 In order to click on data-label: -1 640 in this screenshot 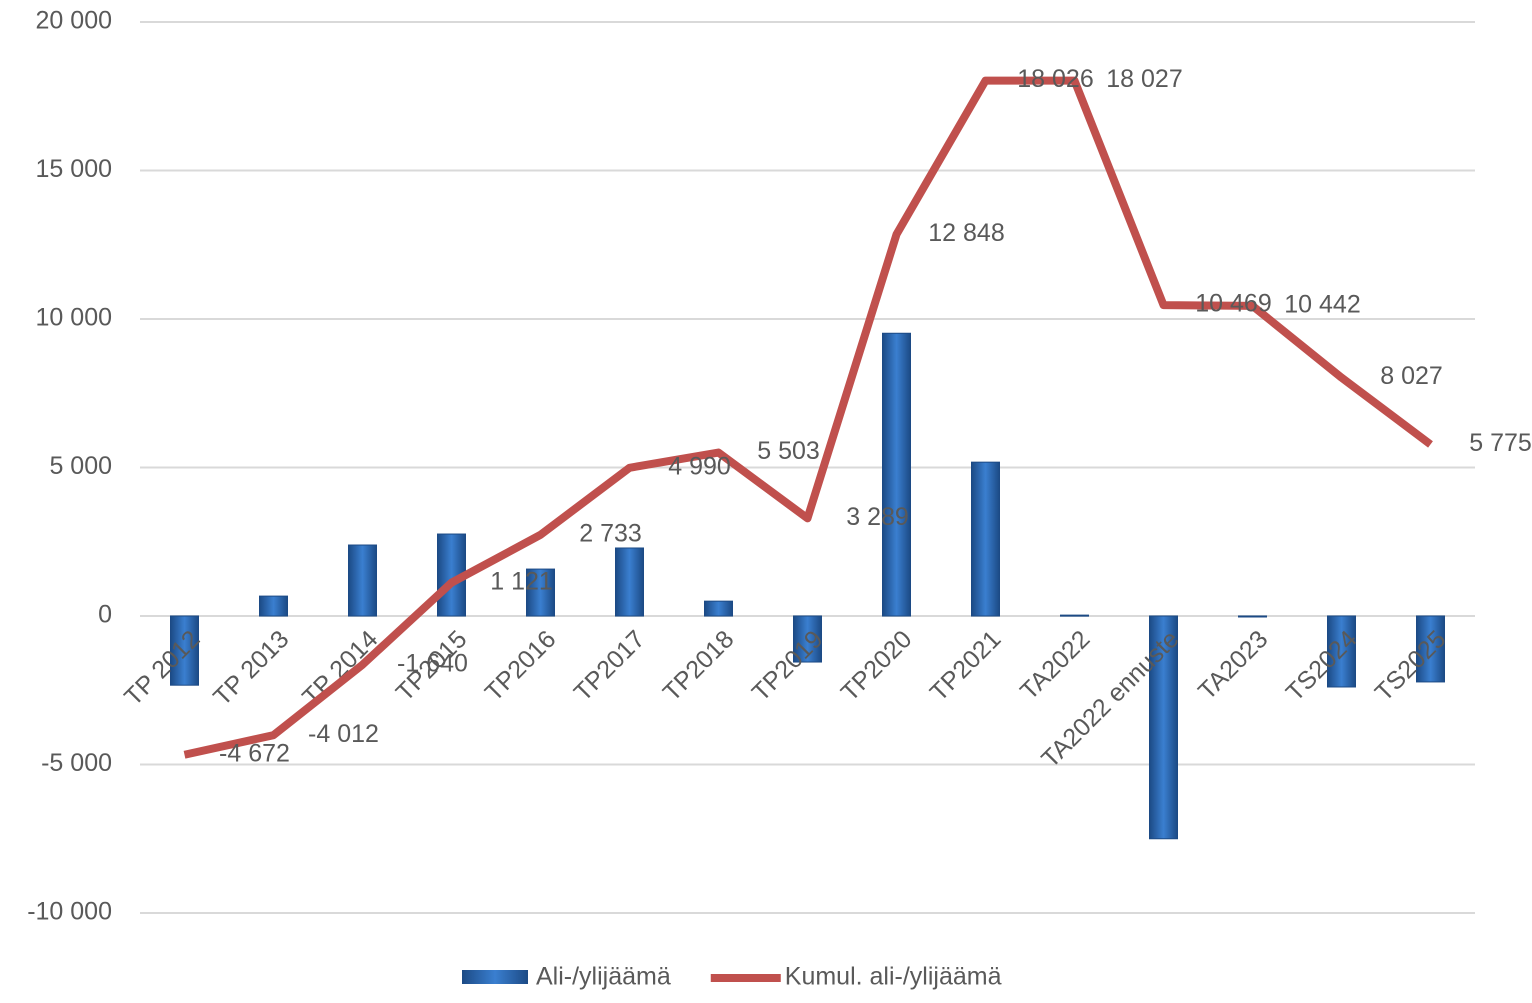, I will do `click(432, 663)`.